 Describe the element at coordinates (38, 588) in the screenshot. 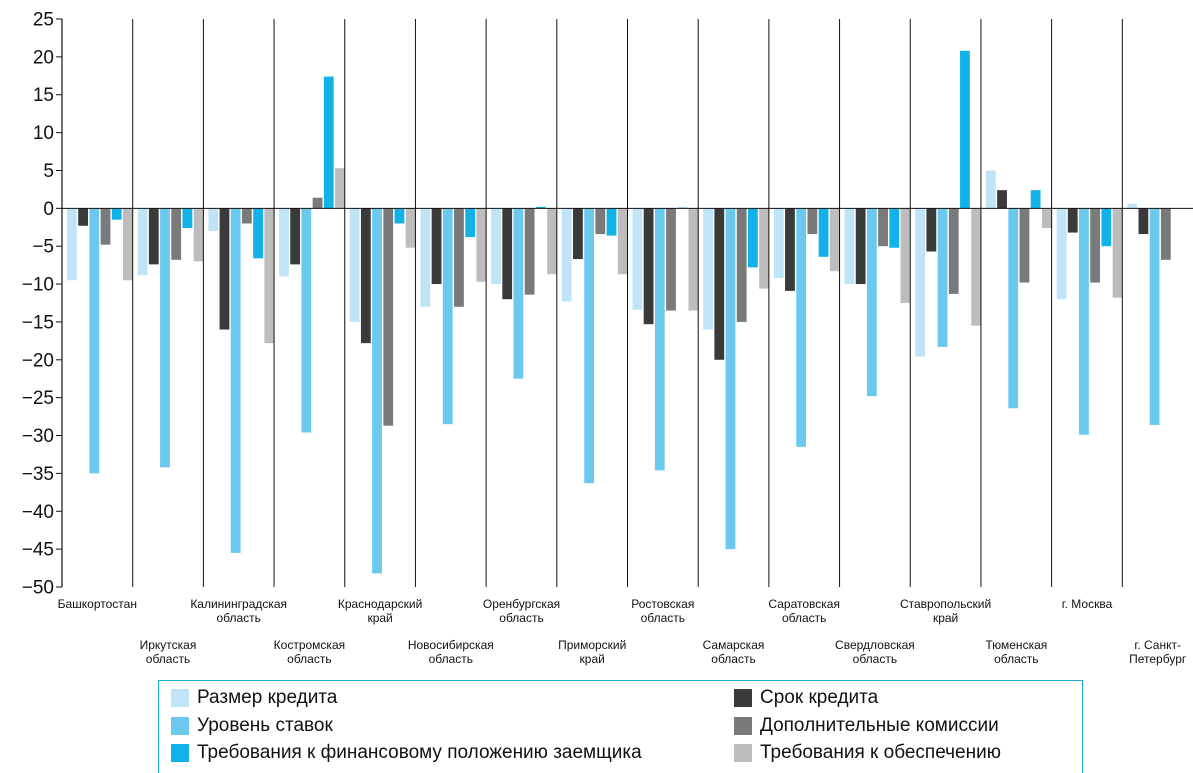

I see `y-tick-label: −50` at that location.